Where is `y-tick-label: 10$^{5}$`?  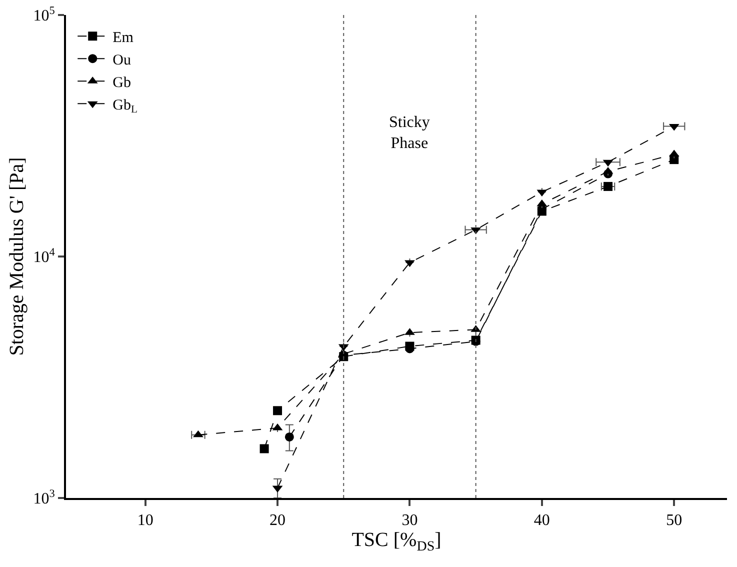 y-tick-label: 10$^{5}$ is located at coordinates (44, 14).